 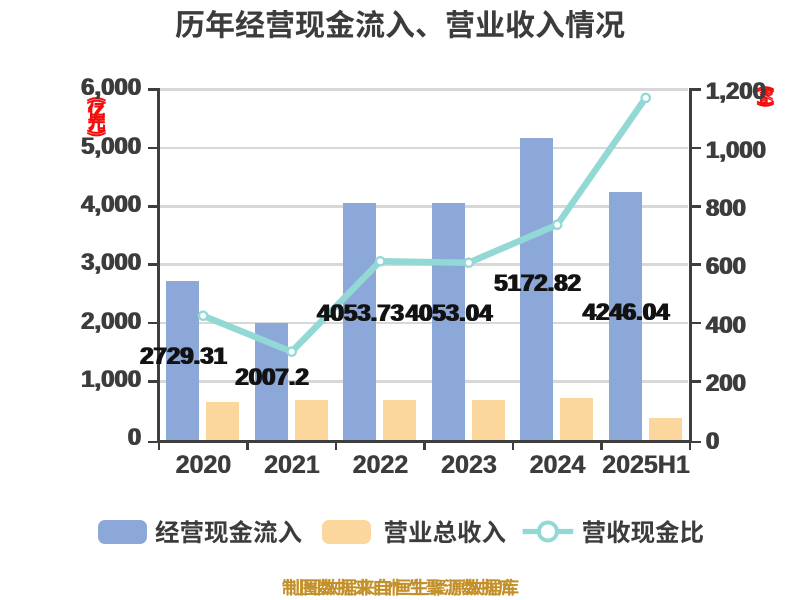 I want to click on bar-cash-inflow-2024, so click(x=537, y=289).